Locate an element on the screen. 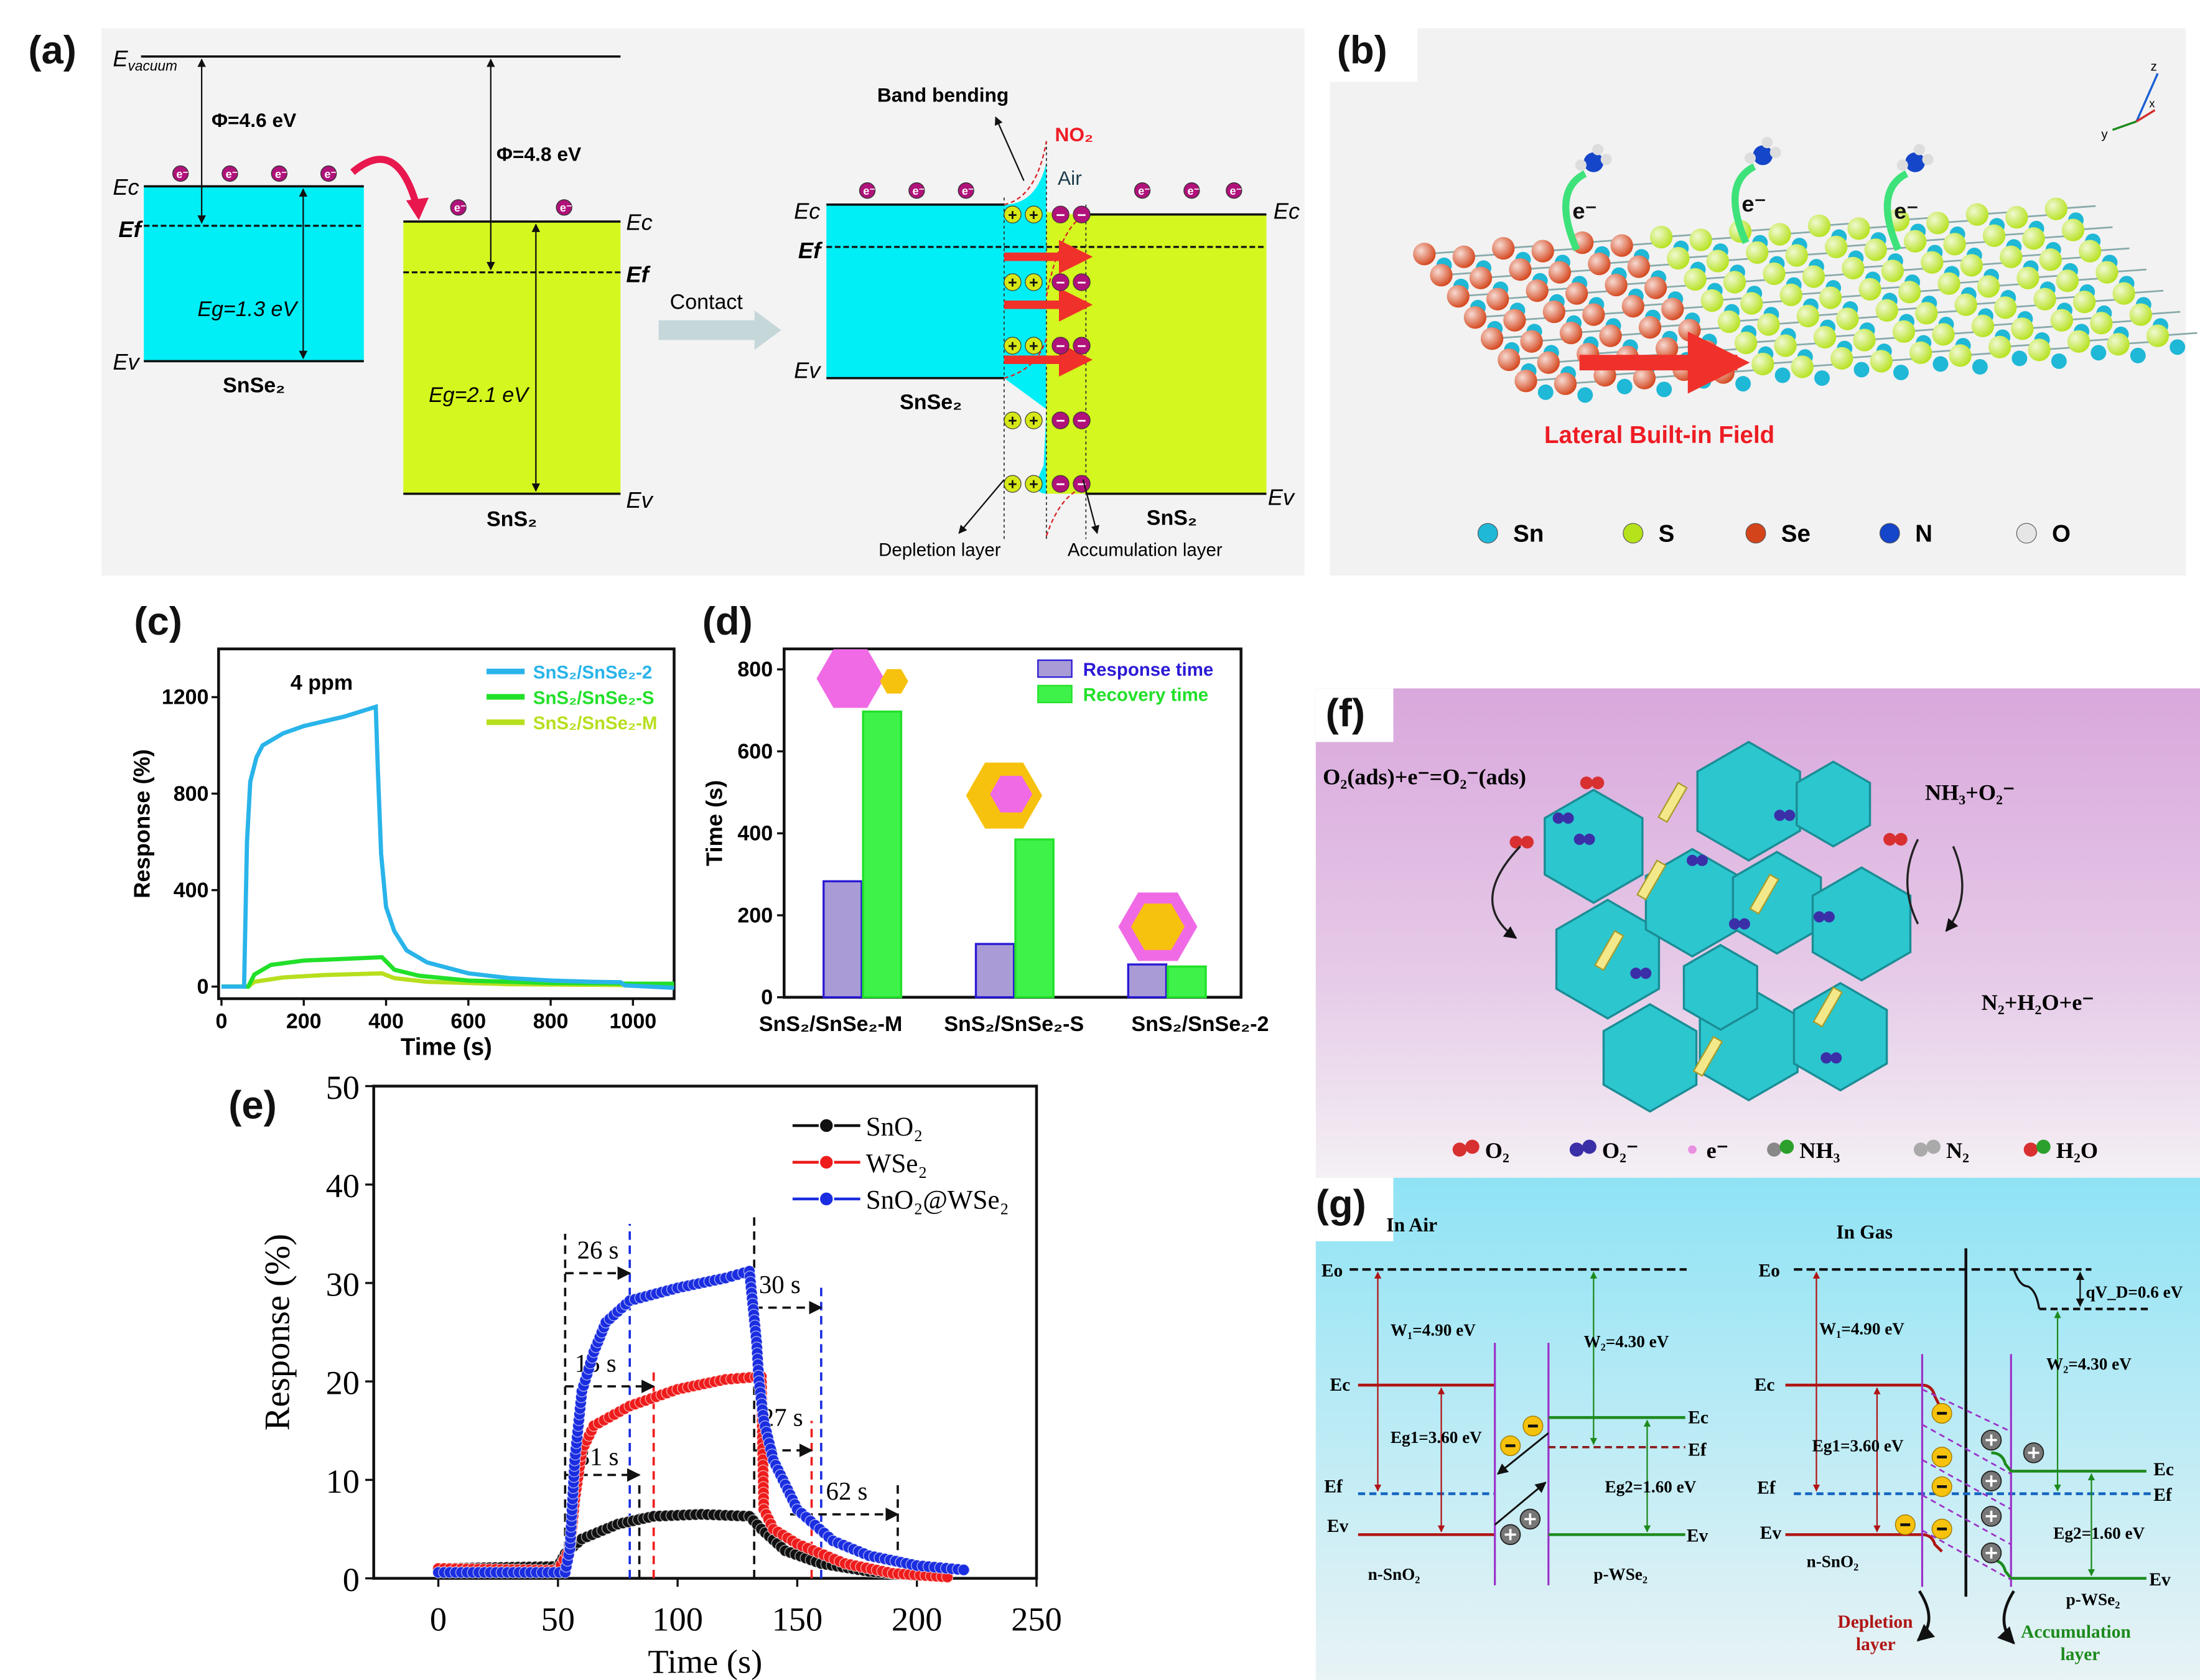 The width and height of the screenshot is (2200, 1680). ammonia-reaction-equation: NH₃+O₂⁻ is located at coordinates (1970, 793).